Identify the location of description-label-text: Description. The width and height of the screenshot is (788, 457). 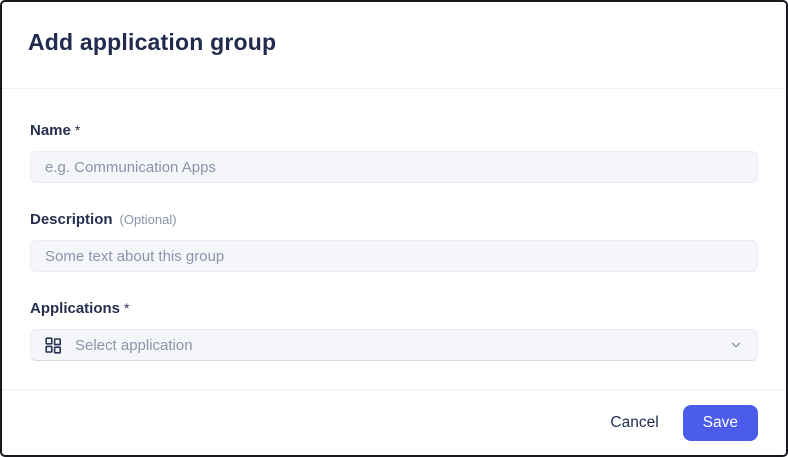
(71, 219).